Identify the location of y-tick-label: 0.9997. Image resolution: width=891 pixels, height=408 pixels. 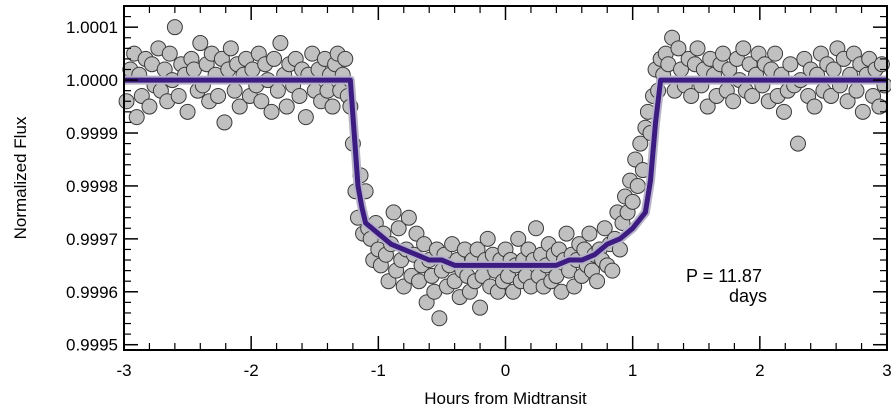
(92, 239).